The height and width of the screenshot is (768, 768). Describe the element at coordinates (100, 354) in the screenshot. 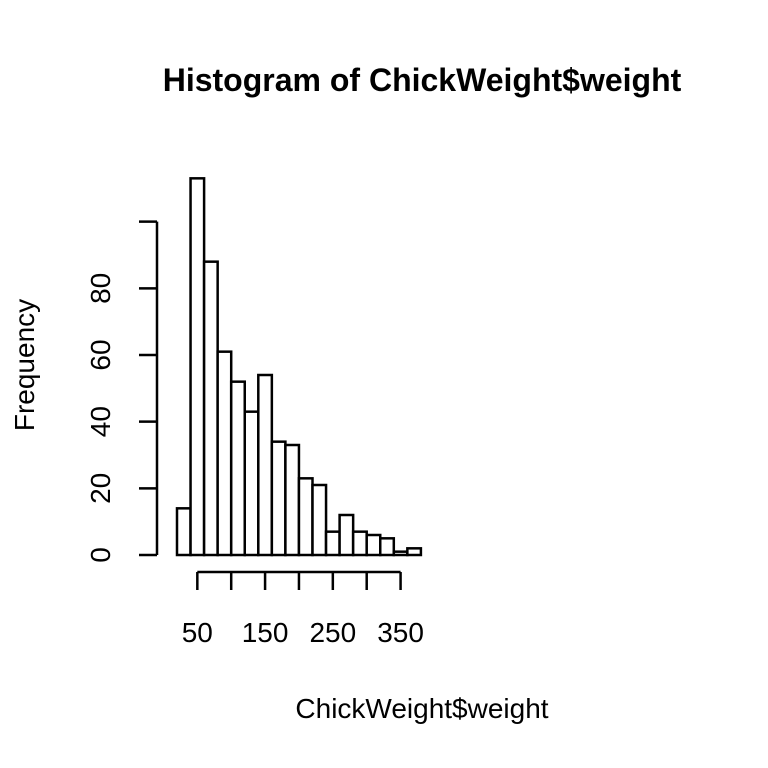

I see `y-tick-label: 60` at that location.